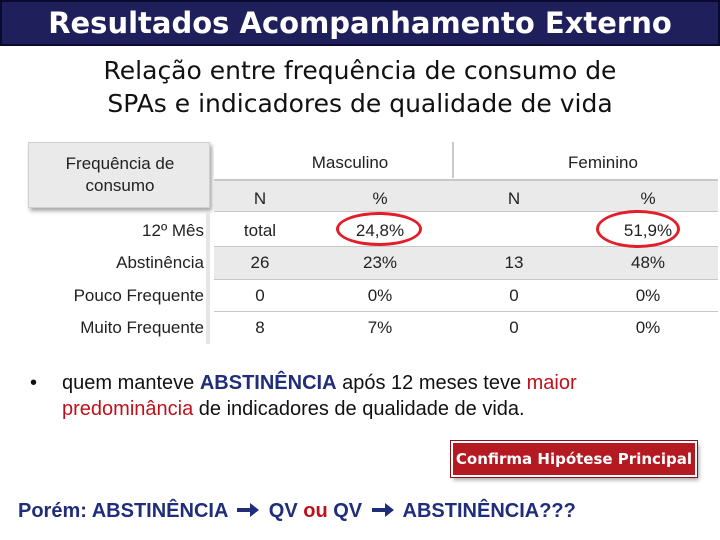 The width and height of the screenshot is (720, 540). I want to click on question-part-4: ABSTINÊNCIA???, so click(489, 511).